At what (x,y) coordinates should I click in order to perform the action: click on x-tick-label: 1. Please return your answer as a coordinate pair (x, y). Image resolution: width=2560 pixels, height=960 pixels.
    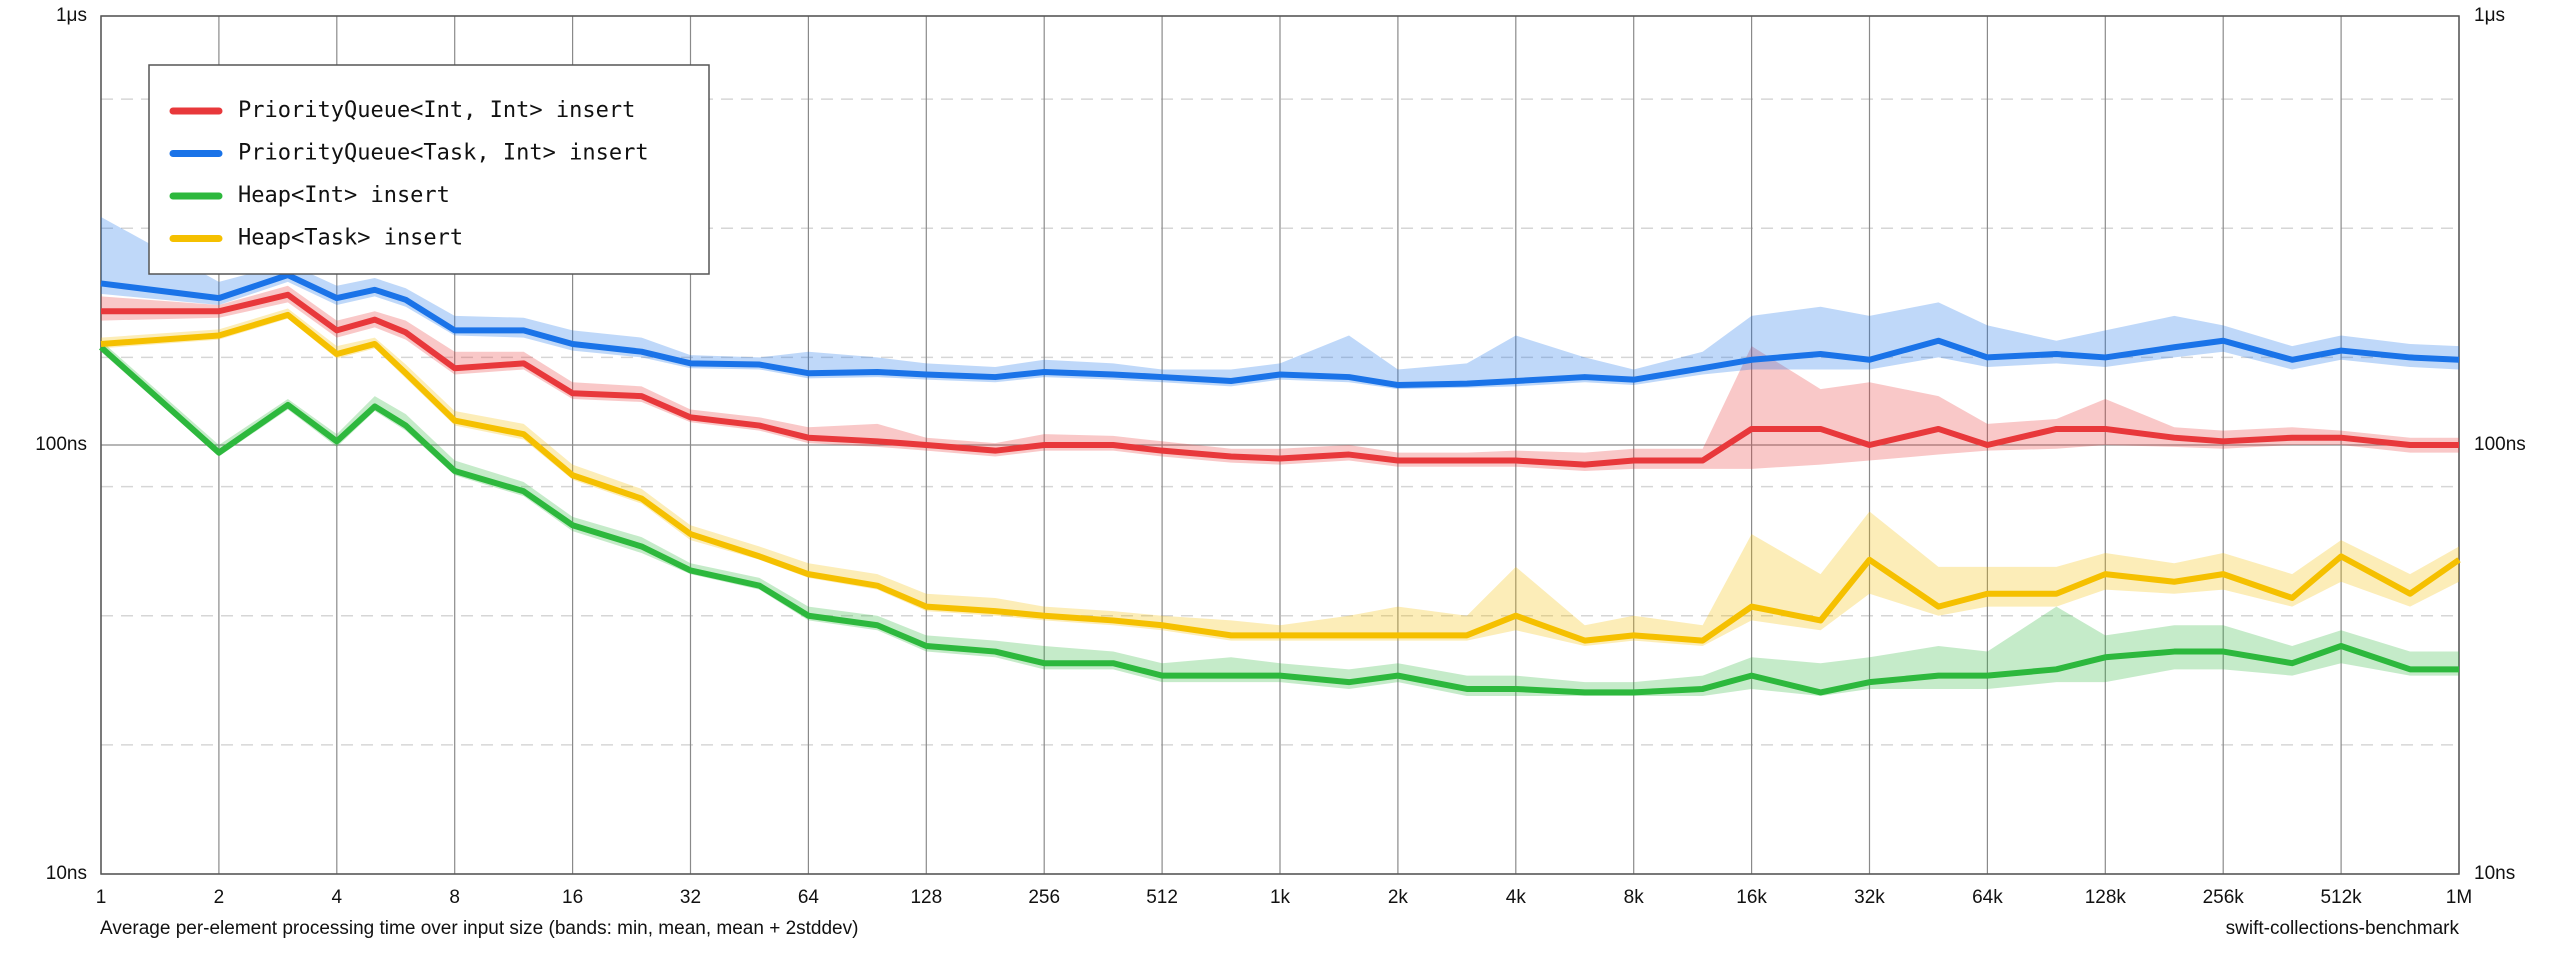
    Looking at the image, I should click on (101, 897).